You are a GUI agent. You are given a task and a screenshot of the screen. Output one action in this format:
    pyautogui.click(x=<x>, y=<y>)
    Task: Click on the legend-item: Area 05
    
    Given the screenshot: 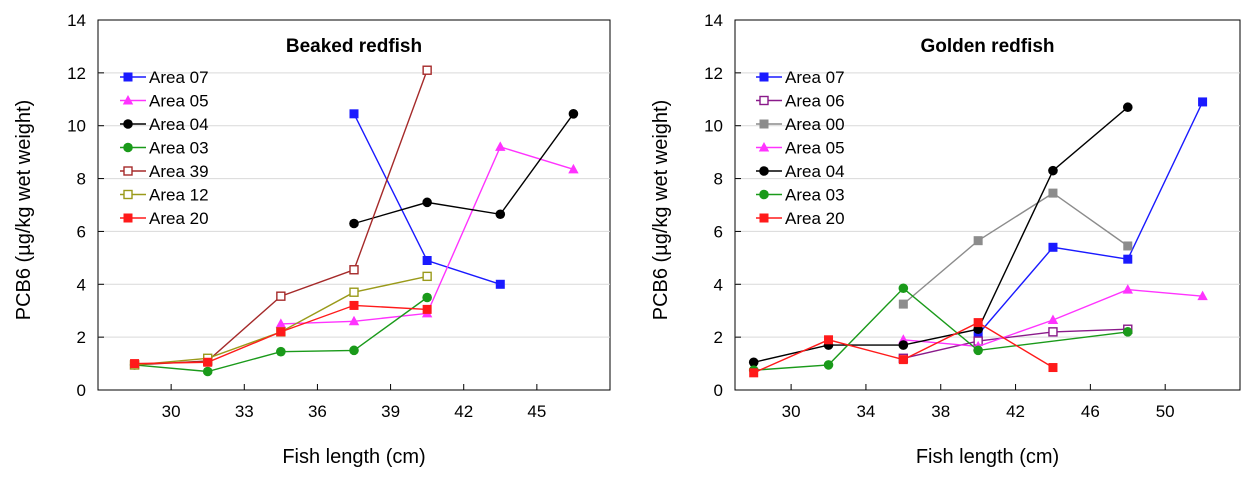 What is the action you would take?
    pyautogui.click(x=164, y=101)
    